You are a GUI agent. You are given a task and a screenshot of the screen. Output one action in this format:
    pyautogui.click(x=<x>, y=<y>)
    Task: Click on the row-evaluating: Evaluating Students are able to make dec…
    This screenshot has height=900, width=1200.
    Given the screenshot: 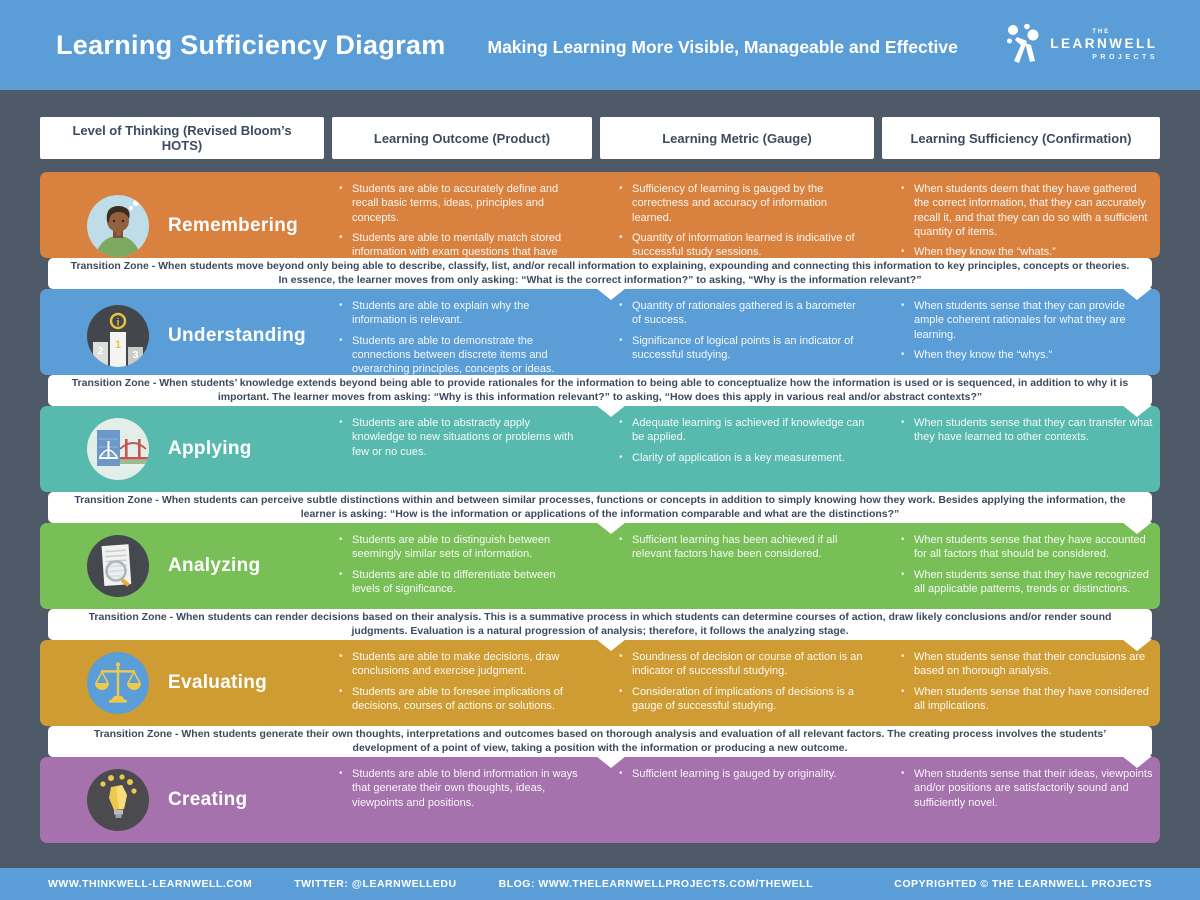 What is the action you would take?
    pyautogui.click(x=600, y=683)
    